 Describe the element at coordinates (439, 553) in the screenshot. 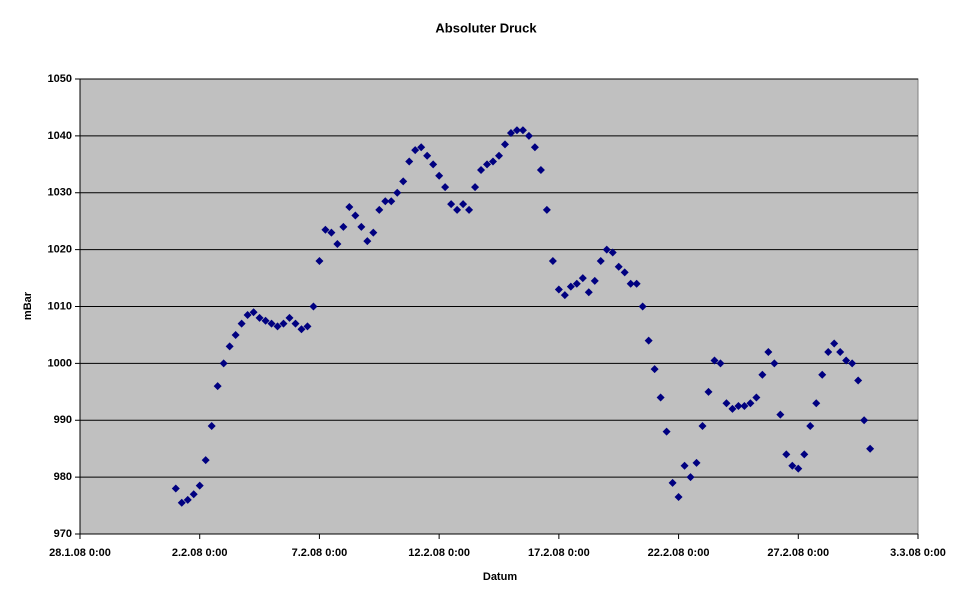

I see `x-tick-label: 12.2.08 0:00` at that location.